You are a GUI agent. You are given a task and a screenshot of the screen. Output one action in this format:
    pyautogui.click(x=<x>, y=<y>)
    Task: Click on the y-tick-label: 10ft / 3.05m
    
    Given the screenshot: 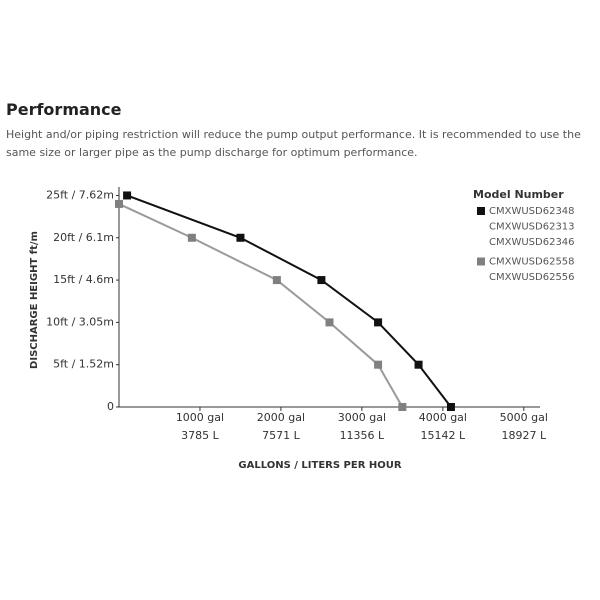 What is the action you would take?
    pyautogui.click(x=80, y=321)
    